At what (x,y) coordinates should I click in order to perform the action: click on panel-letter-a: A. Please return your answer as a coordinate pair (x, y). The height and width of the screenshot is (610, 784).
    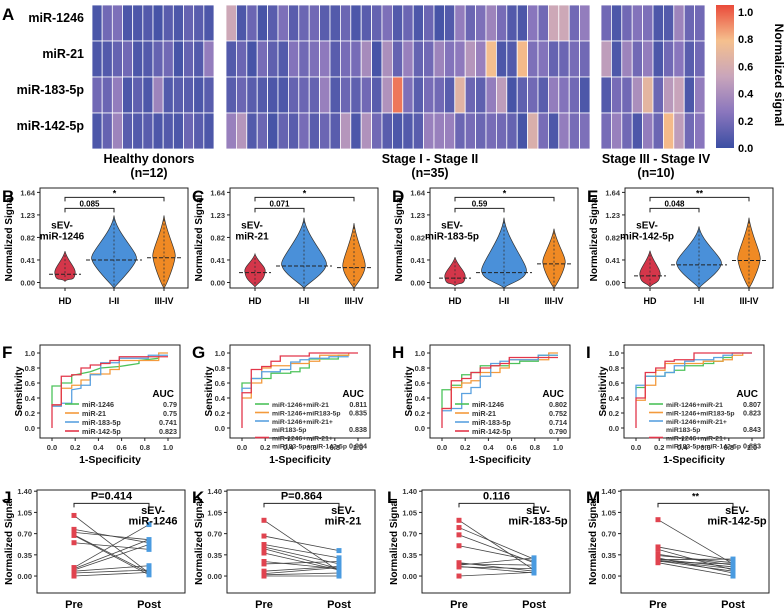
    Looking at the image, I should click on (8, 14).